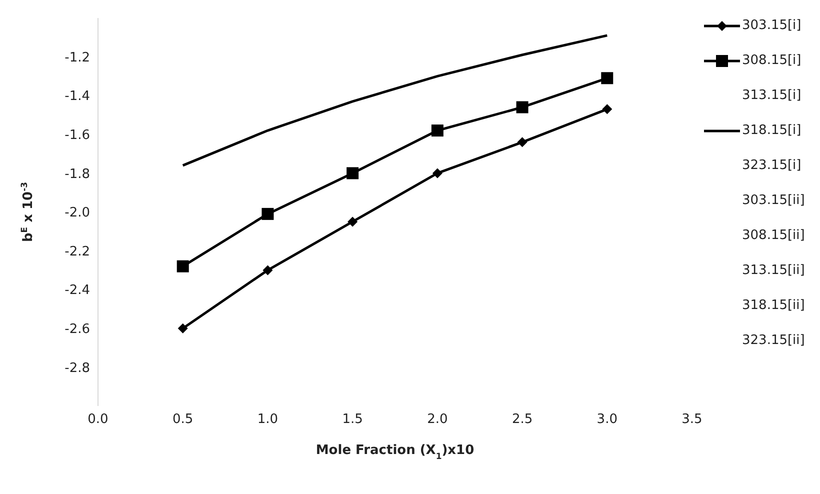 This screenshot has height=494, width=820. I want to click on y-tick-label: -1.2, so click(77, 58).